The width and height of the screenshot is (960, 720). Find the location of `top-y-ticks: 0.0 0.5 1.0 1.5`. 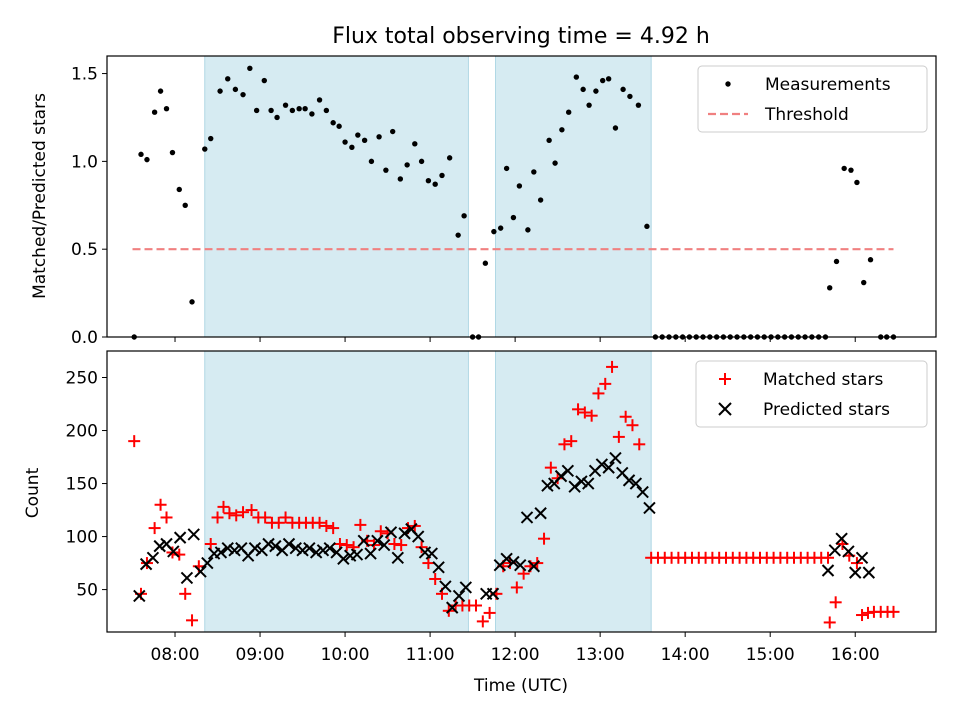

top-y-ticks: 0.0 0.5 1.0 1.5 is located at coordinates (89, 206).